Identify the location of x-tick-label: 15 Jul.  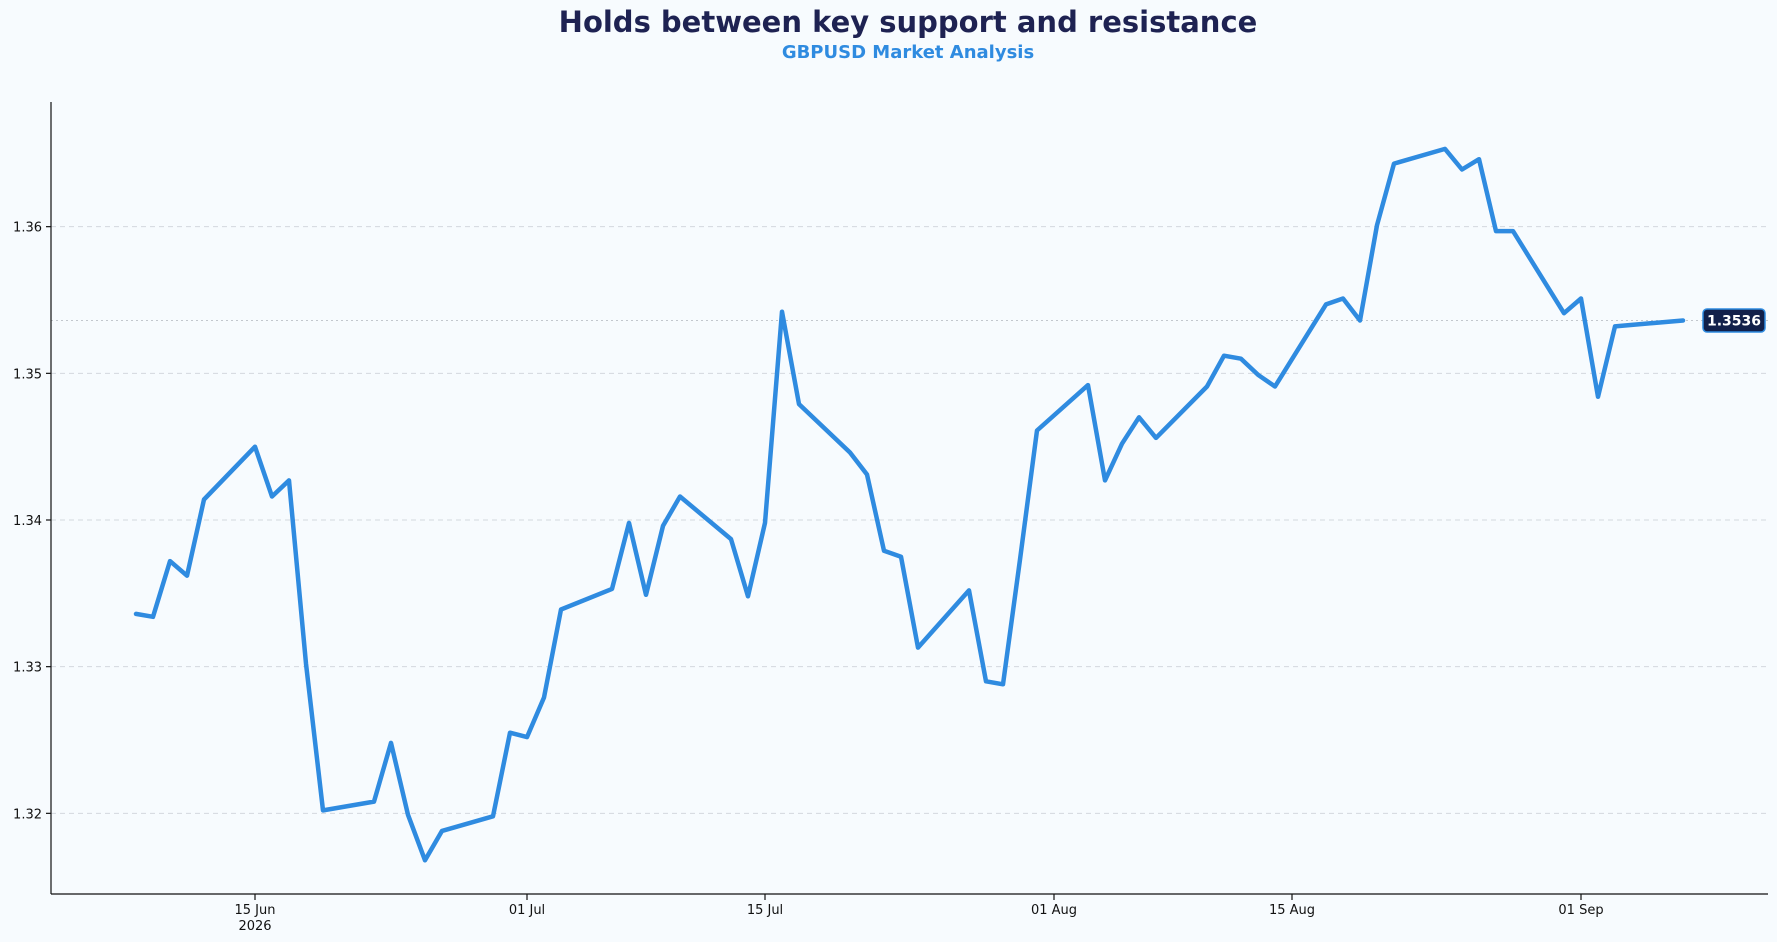
(765, 910).